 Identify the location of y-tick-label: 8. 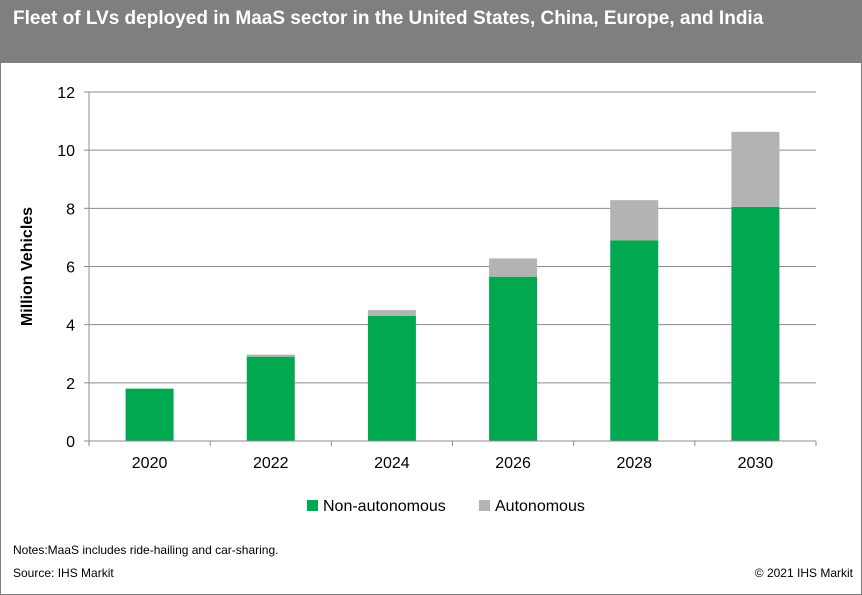
(70, 209).